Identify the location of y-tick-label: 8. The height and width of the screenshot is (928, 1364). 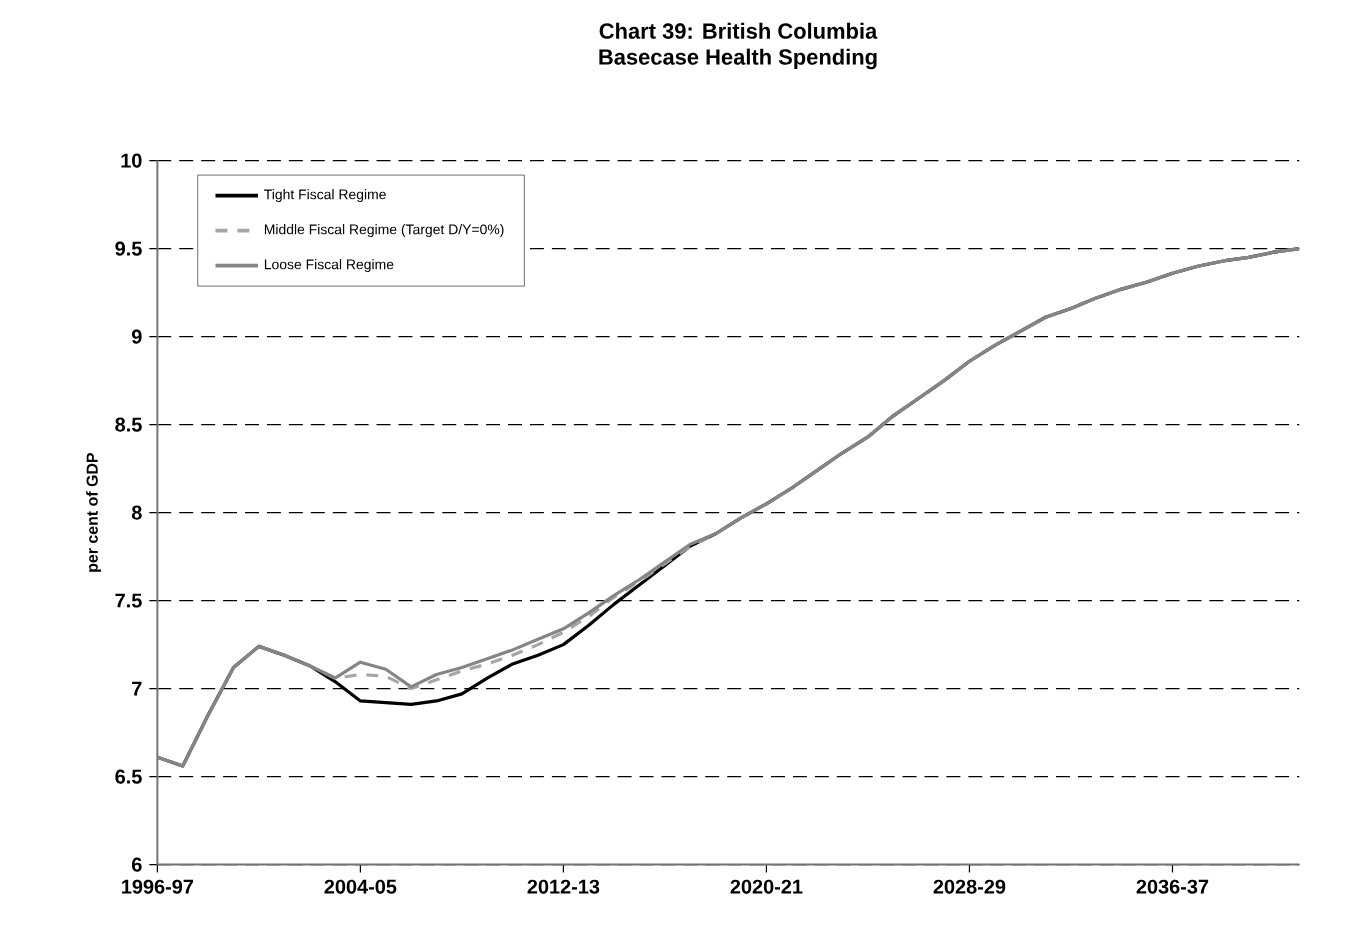
(136, 512).